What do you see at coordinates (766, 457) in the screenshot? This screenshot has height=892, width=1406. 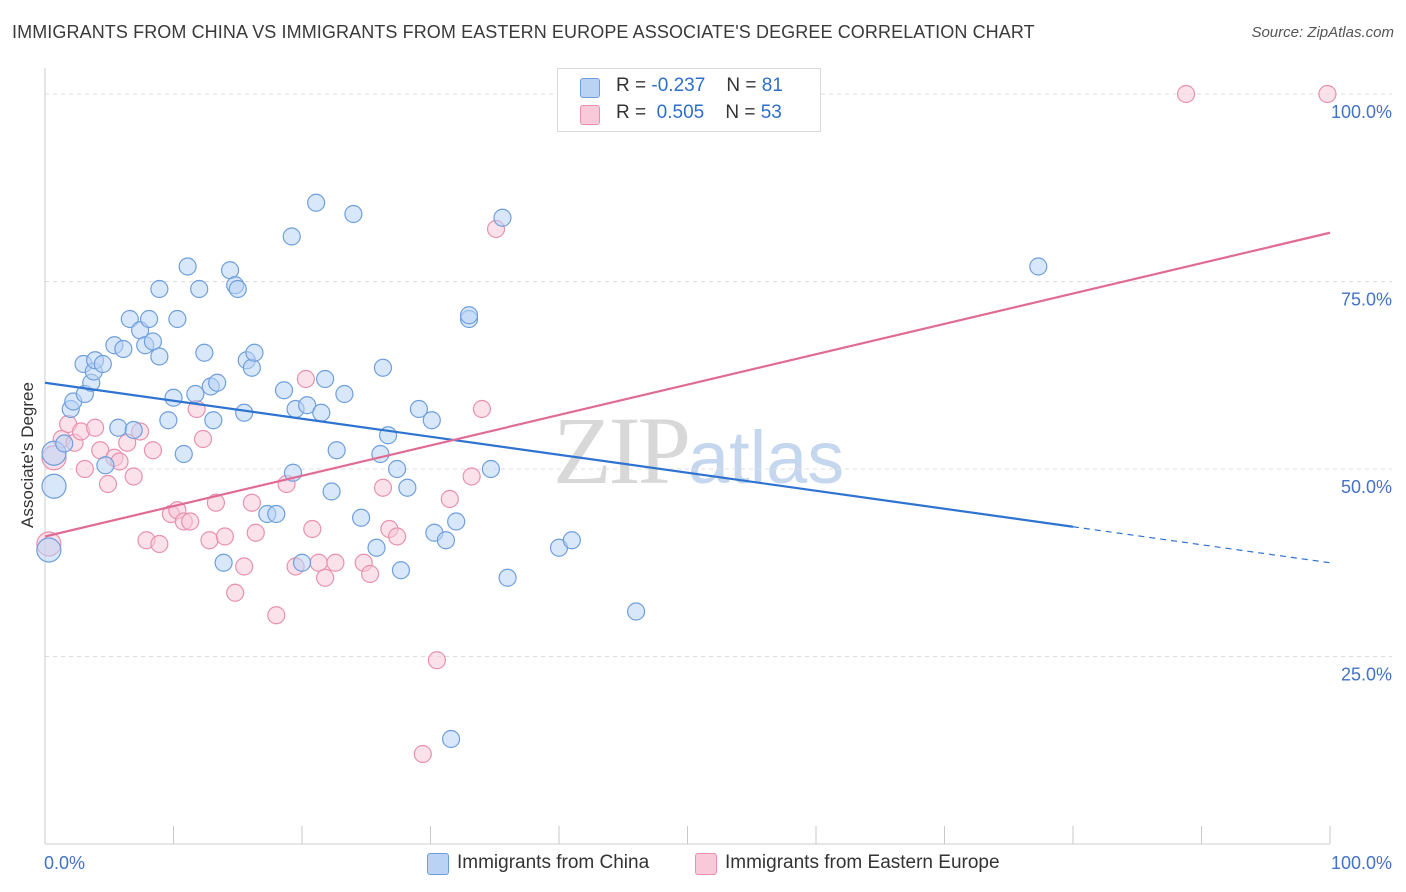 I see `watermark-atlas: atlas` at bounding box center [766, 457].